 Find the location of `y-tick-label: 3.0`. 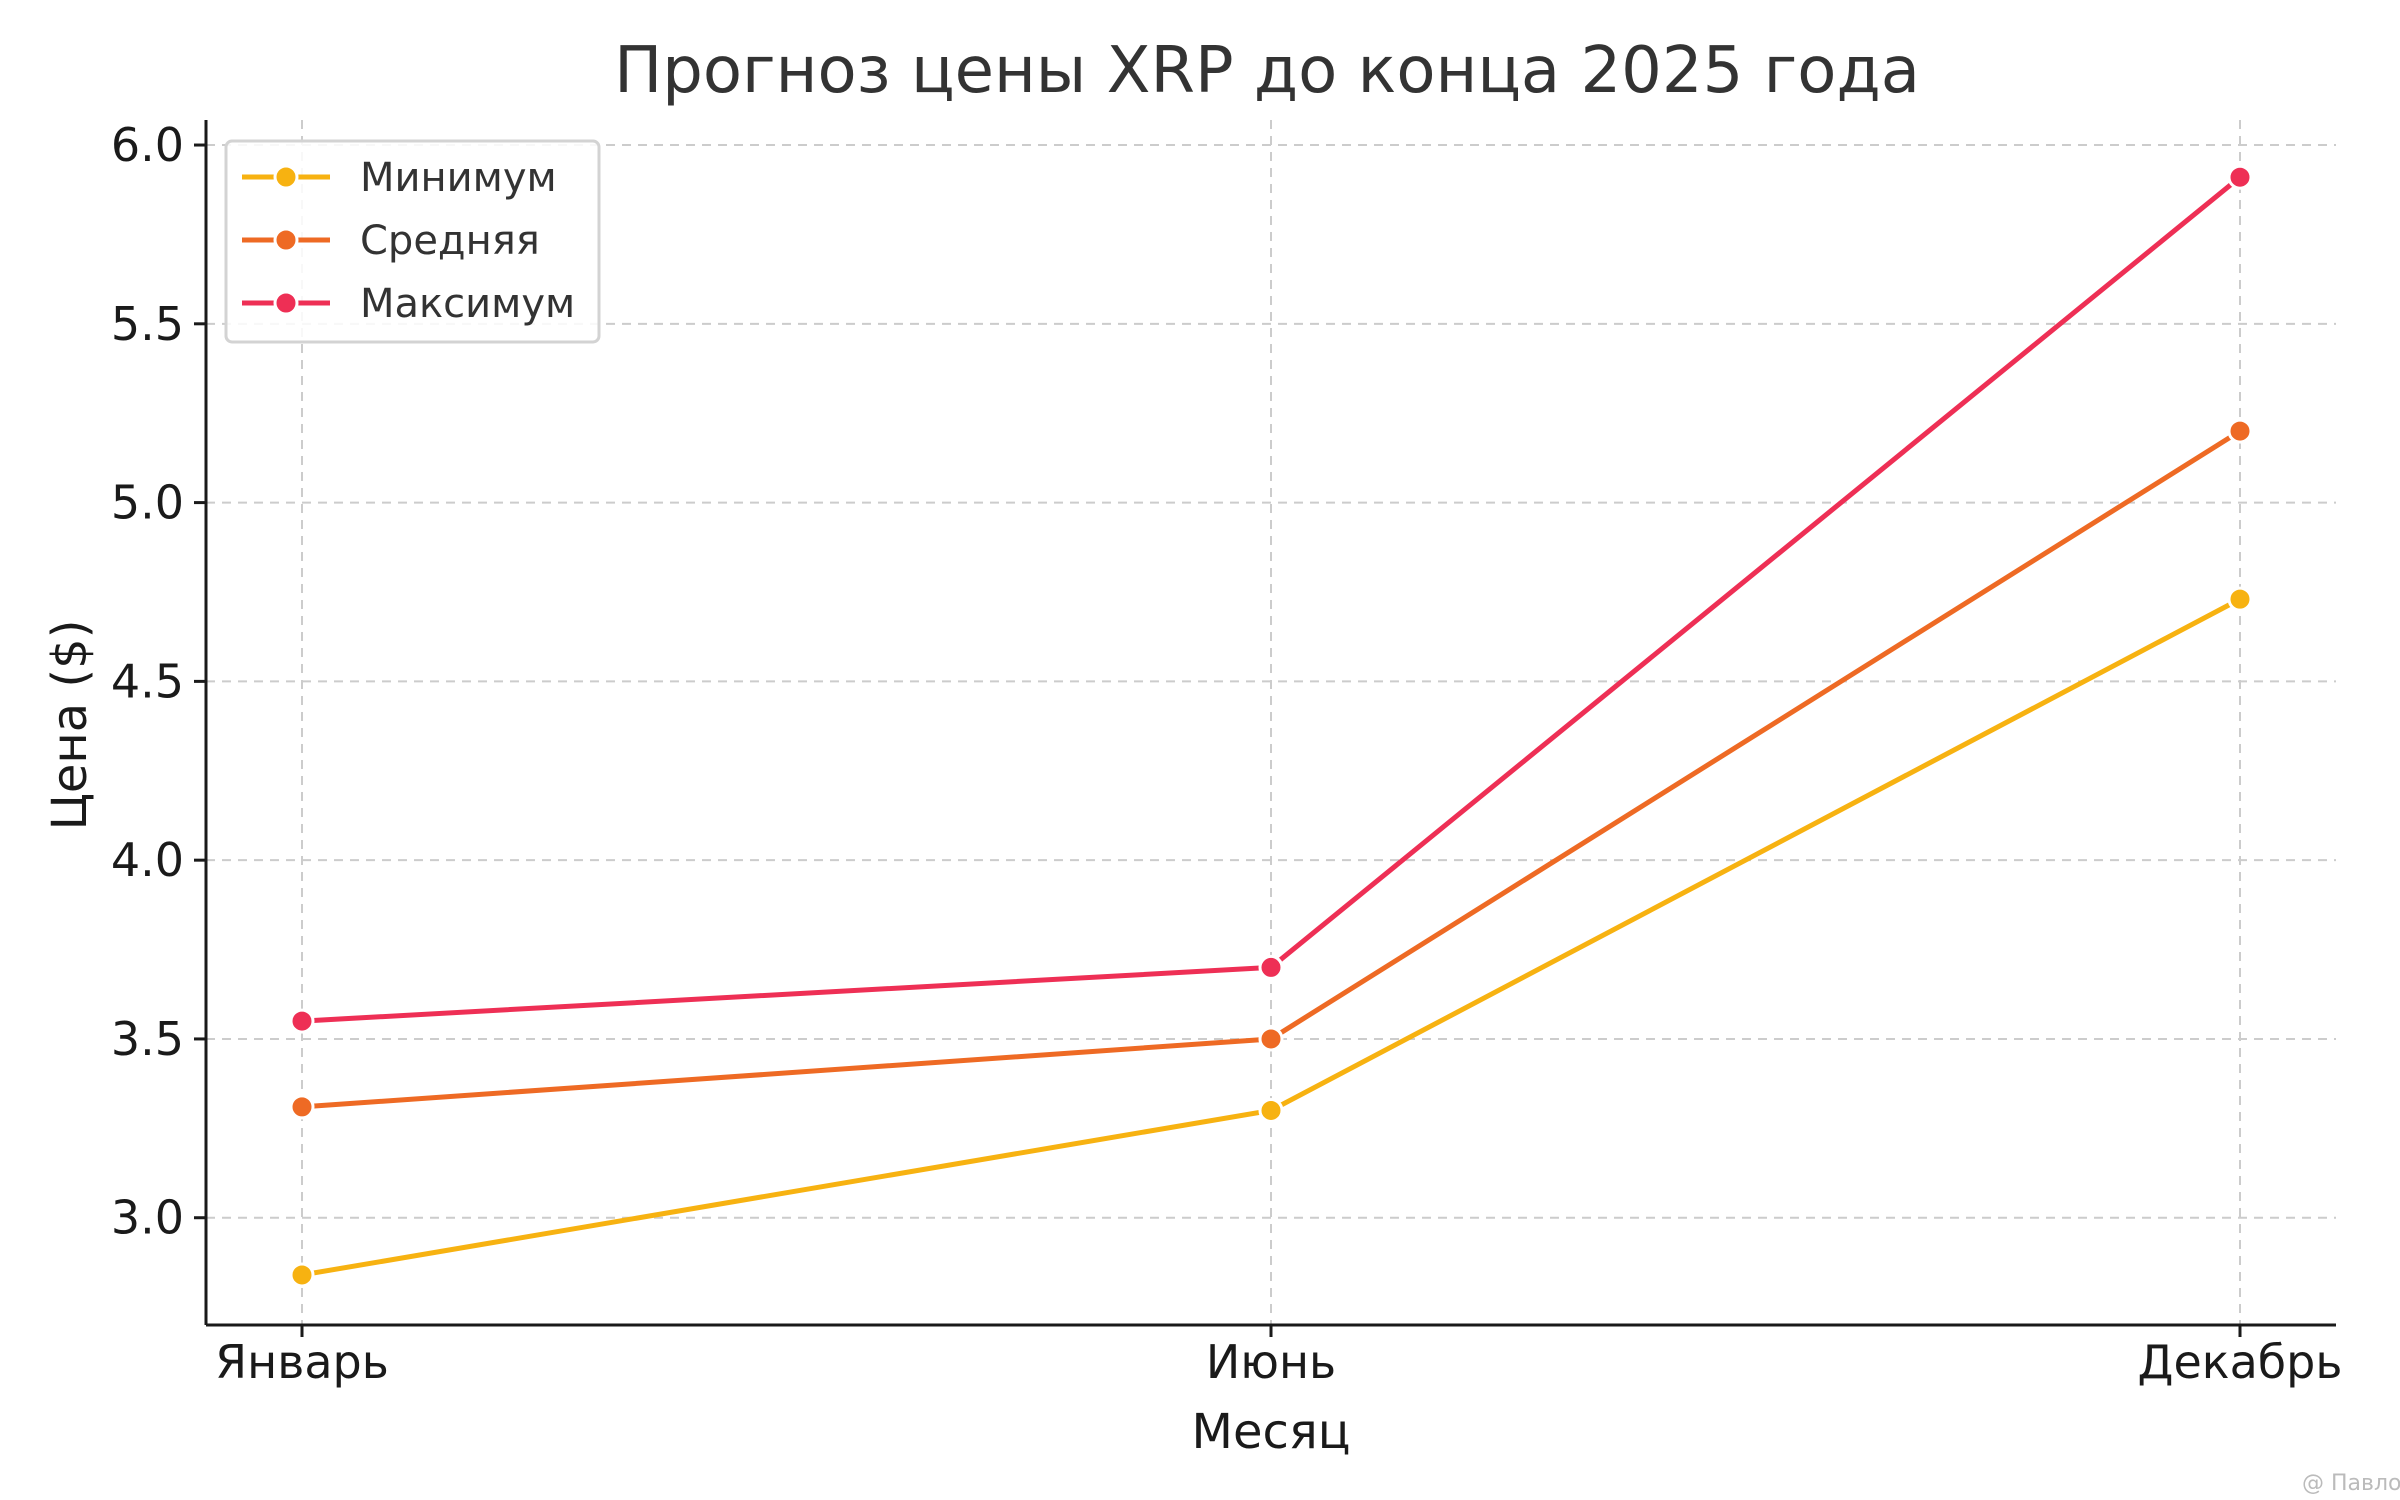

y-tick-label: 3.0 is located at coordinates (147, 1218).